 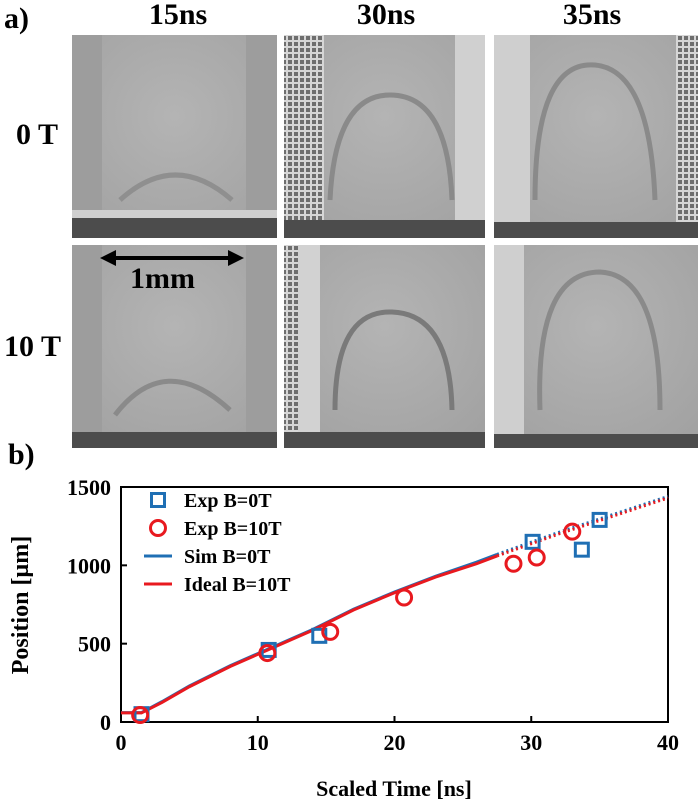 I want to click on panel-b-label: b), so click(x=21, y=454).